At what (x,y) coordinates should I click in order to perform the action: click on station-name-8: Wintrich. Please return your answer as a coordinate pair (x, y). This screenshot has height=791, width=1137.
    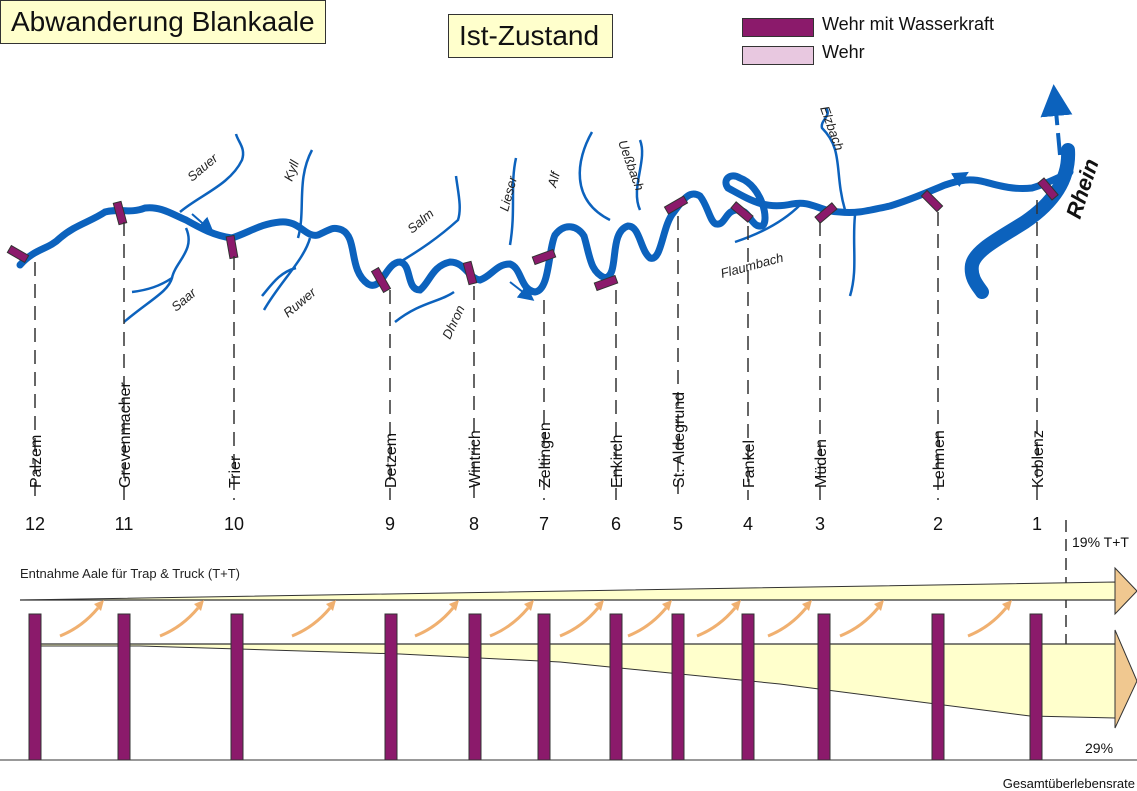
    Looking at the image, I should click on (475, 459).